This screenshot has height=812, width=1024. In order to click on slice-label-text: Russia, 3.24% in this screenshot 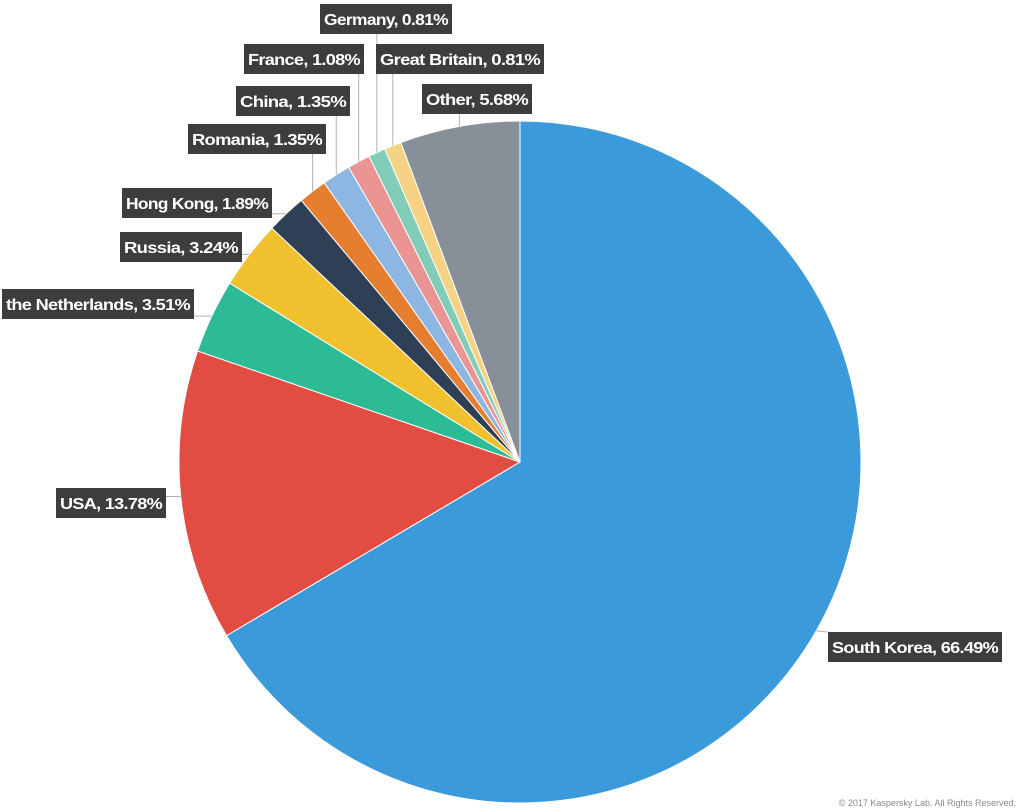, I will do `click(181, 248)`.